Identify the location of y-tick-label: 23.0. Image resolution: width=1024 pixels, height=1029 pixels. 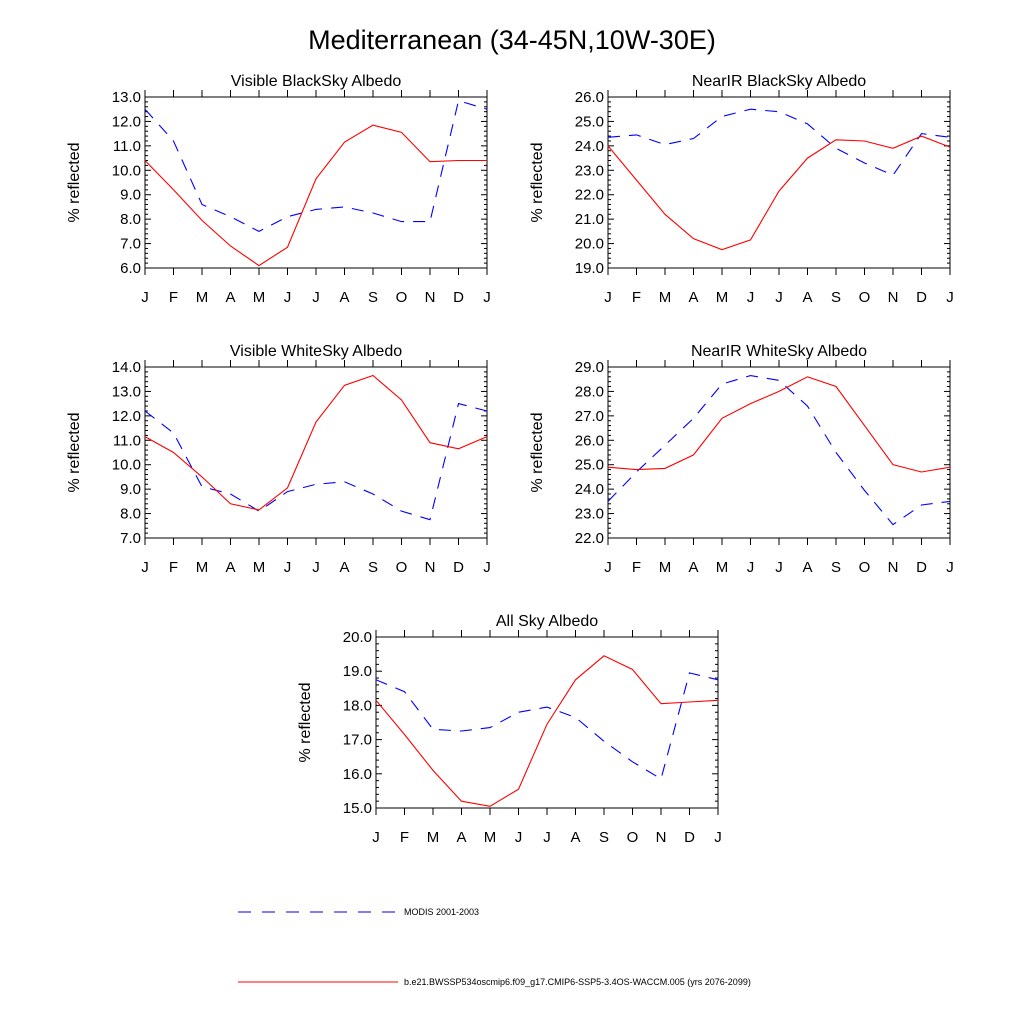
(589, 514).